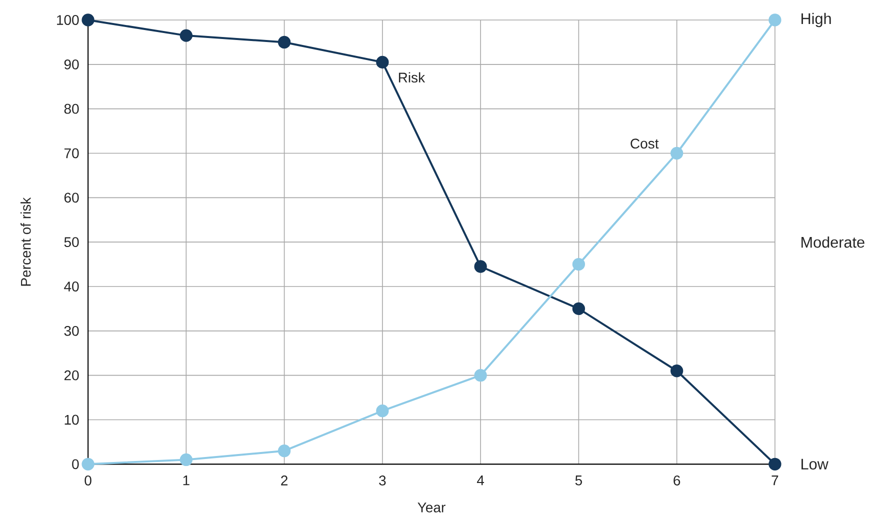 The width and height of the screenshot is (895, 532). What do you see at coordinates (71, 109) in the screenshot?
I see `y-tick-label: 80` at bounding box center [71, 109].